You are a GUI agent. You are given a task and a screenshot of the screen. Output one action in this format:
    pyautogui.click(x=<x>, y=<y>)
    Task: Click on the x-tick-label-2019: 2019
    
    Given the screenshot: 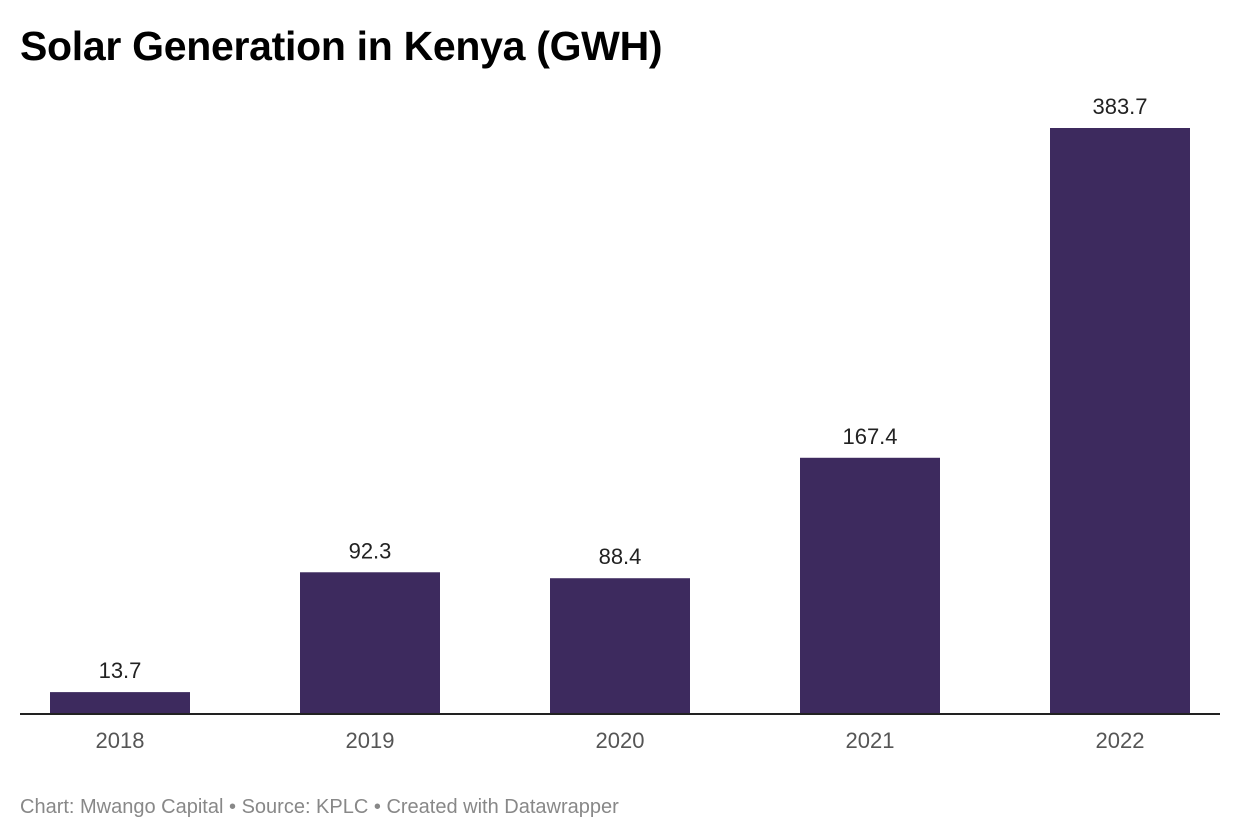 What is the action you would take?
    pyautogui.click(x=370, y=740)
    